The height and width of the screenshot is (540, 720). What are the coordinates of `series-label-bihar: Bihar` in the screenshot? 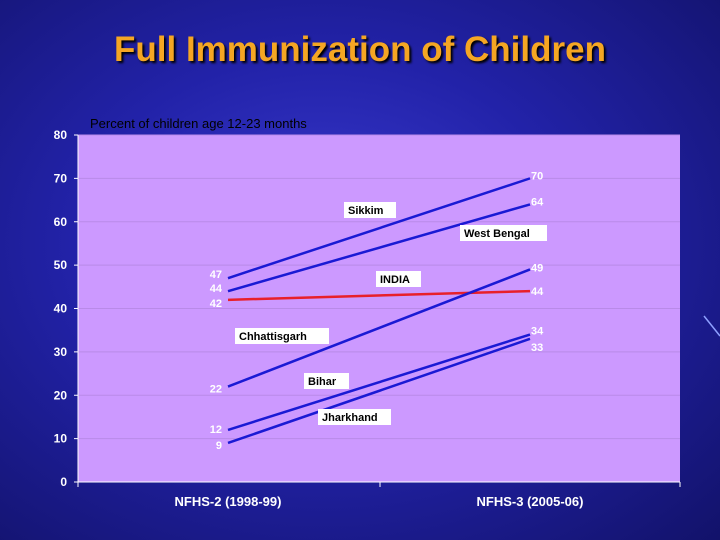 It's located at (326, 381).